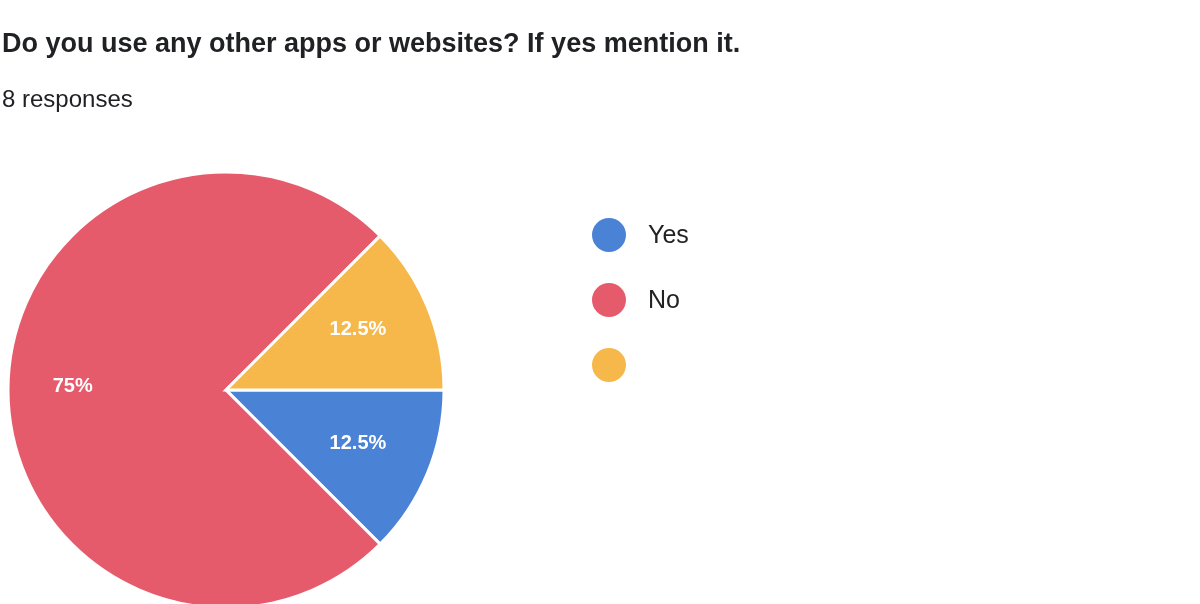  Describe the element at coordinates (67, 99) in the screenshot. I see `chart-subtitle: 8 responses` at that location.